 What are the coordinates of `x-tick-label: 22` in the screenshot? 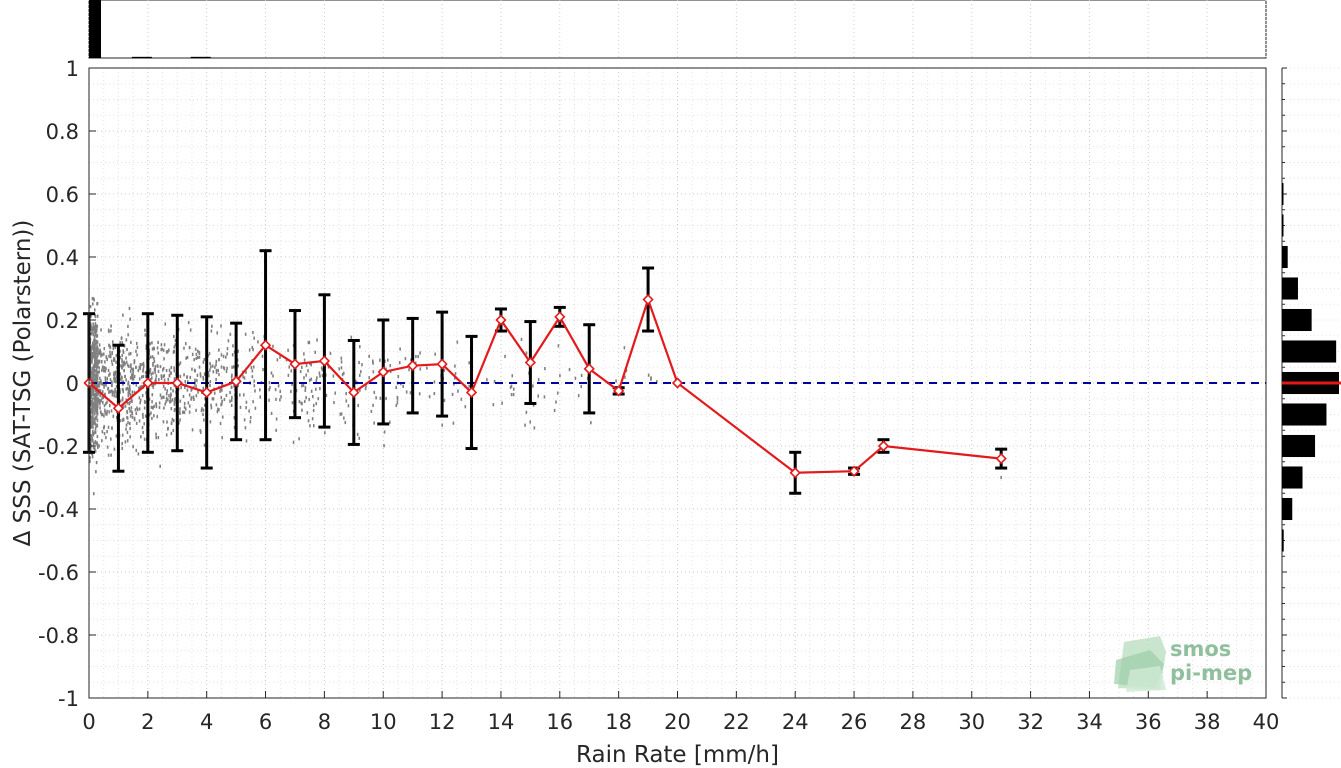 It's located at (736, 722).